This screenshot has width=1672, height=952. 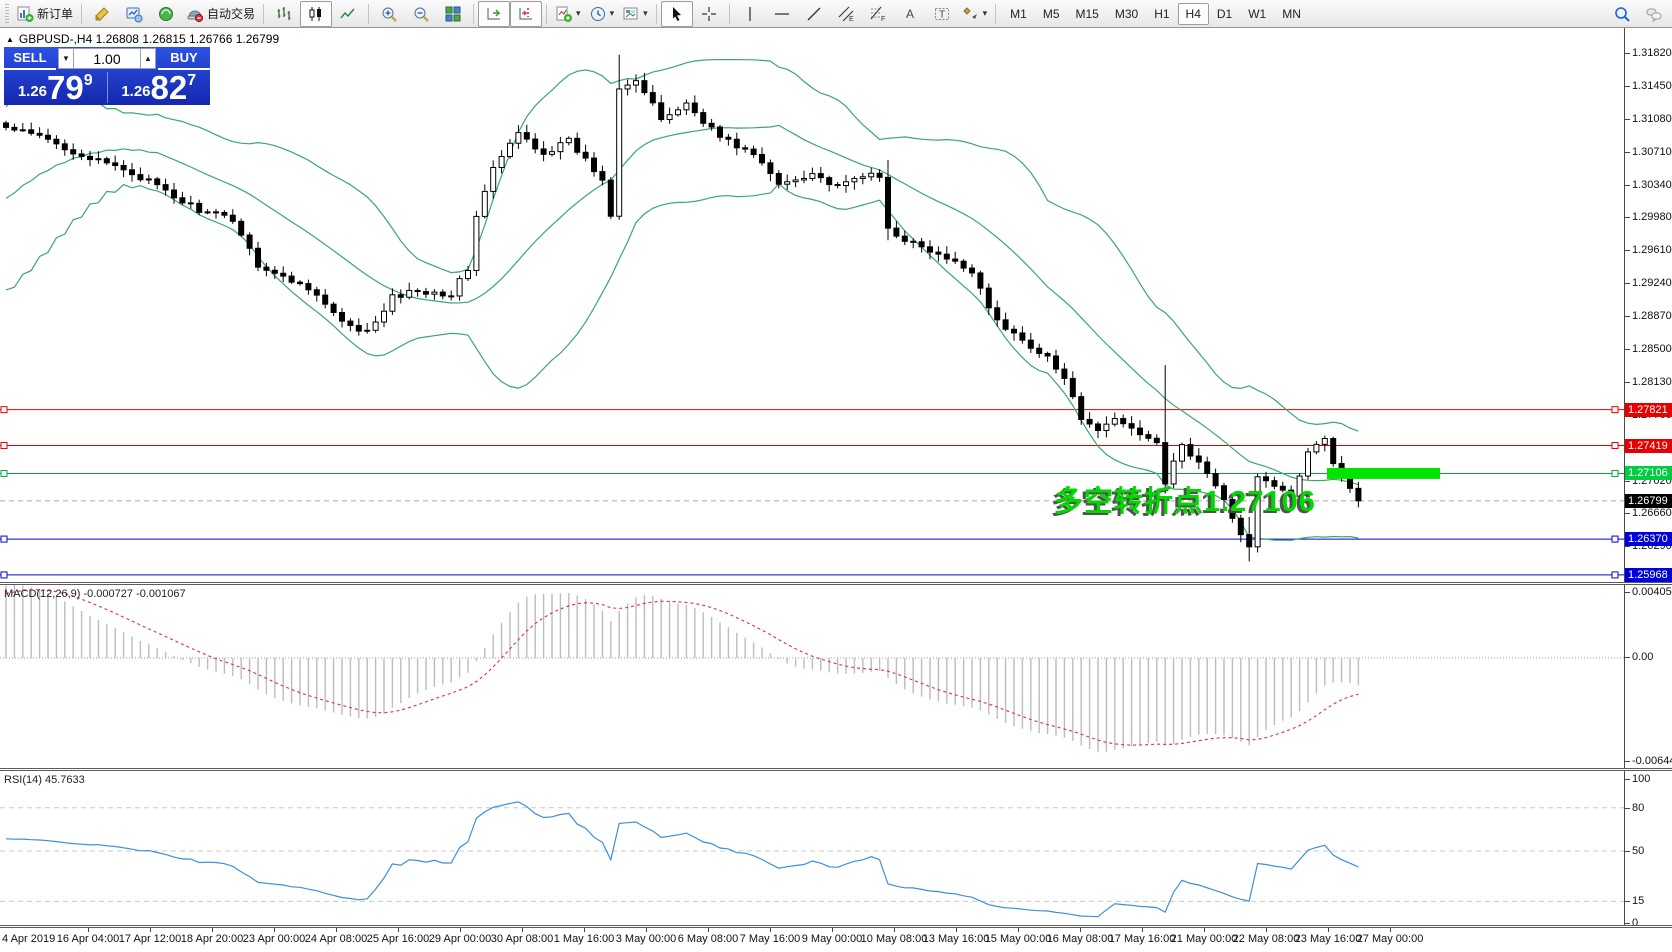 I want to click on new-order-button: 新订单, so click(x=44, y=14).